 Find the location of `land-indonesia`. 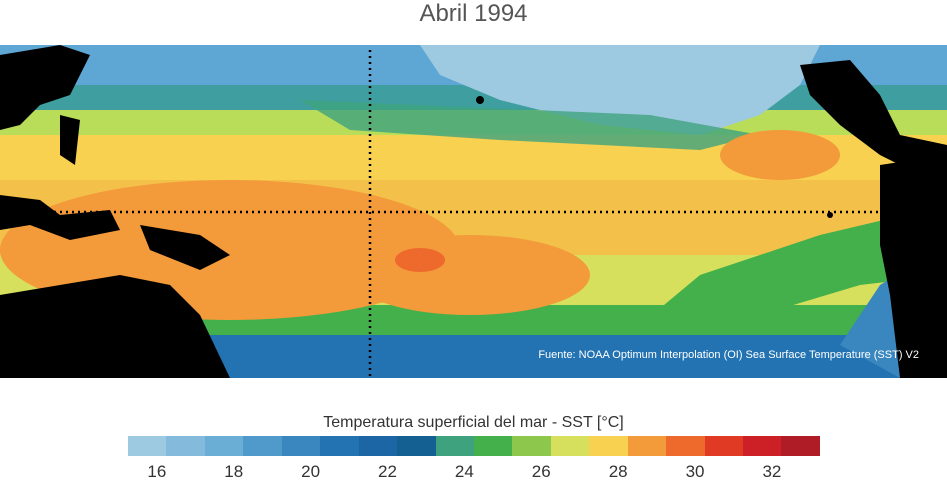

land-indonesia is located at coordinates (60, 217).